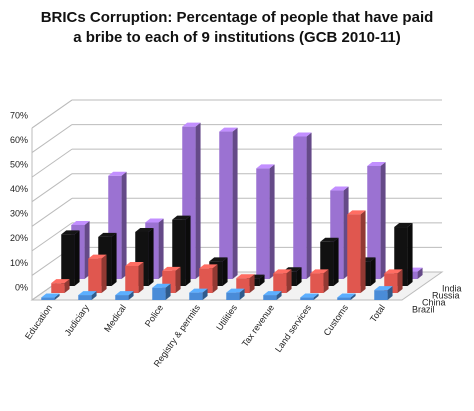  I want to click on x-tick-label: Total, so click(377, 313).